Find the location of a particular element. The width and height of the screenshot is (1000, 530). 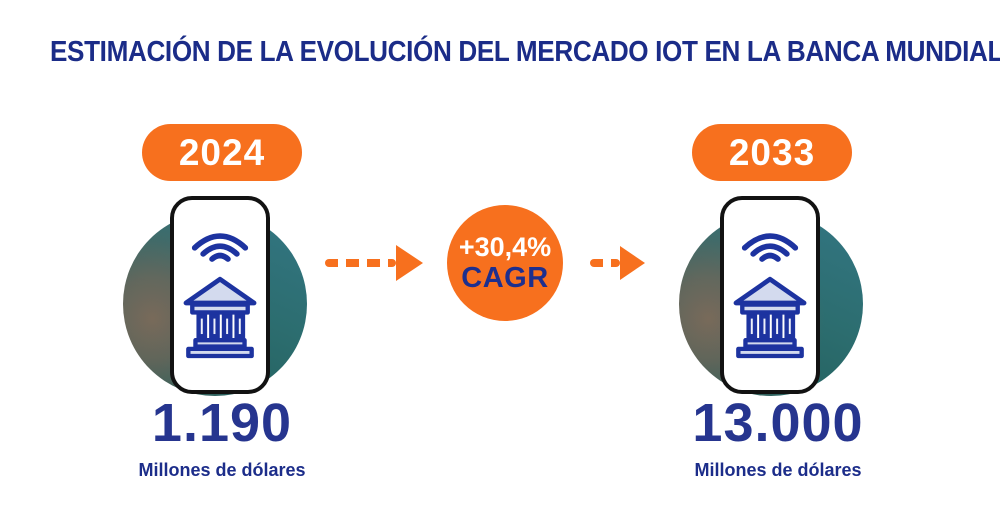

market-unit-end: Millones de dólares is located at coordinates (778, 470).